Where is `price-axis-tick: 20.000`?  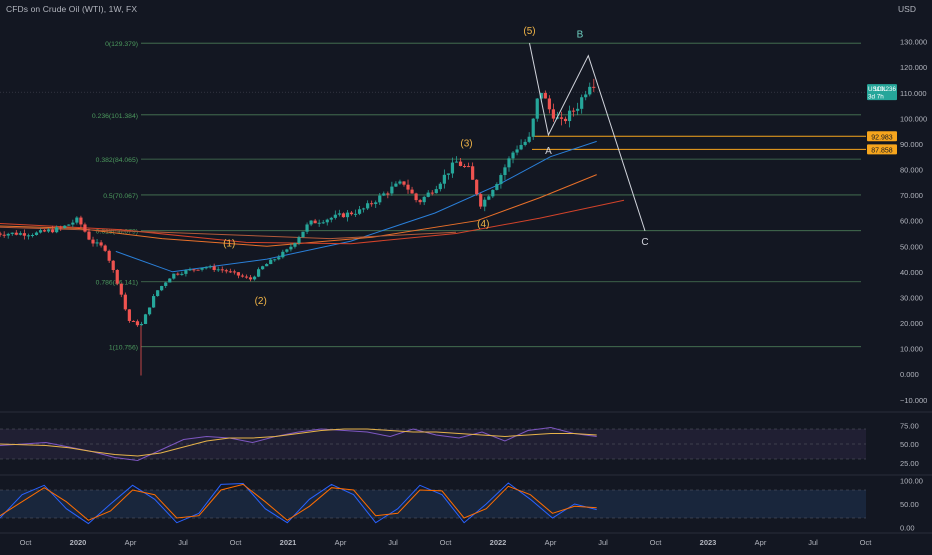
price-axis-tick: 20.000 is located at coordinates (911, 323).